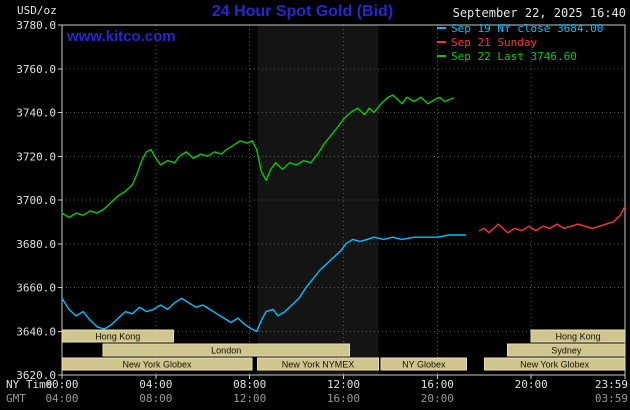 This screenshot has height=410, width=630. What do you see at coordinates (61, 384) in the screenshot?
I see `x-tick-label-ny: 00:00` at bounding box center [61, 384].